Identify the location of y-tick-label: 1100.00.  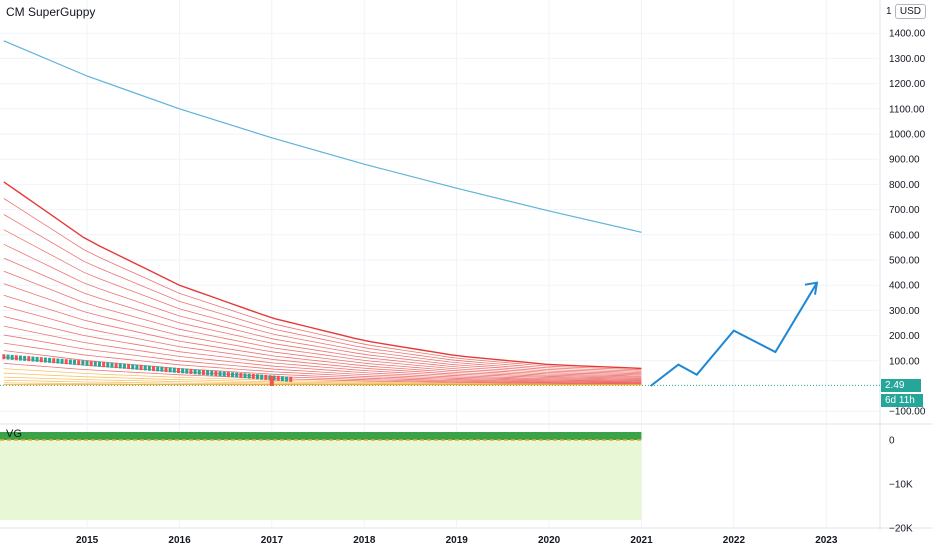
(907, 109).